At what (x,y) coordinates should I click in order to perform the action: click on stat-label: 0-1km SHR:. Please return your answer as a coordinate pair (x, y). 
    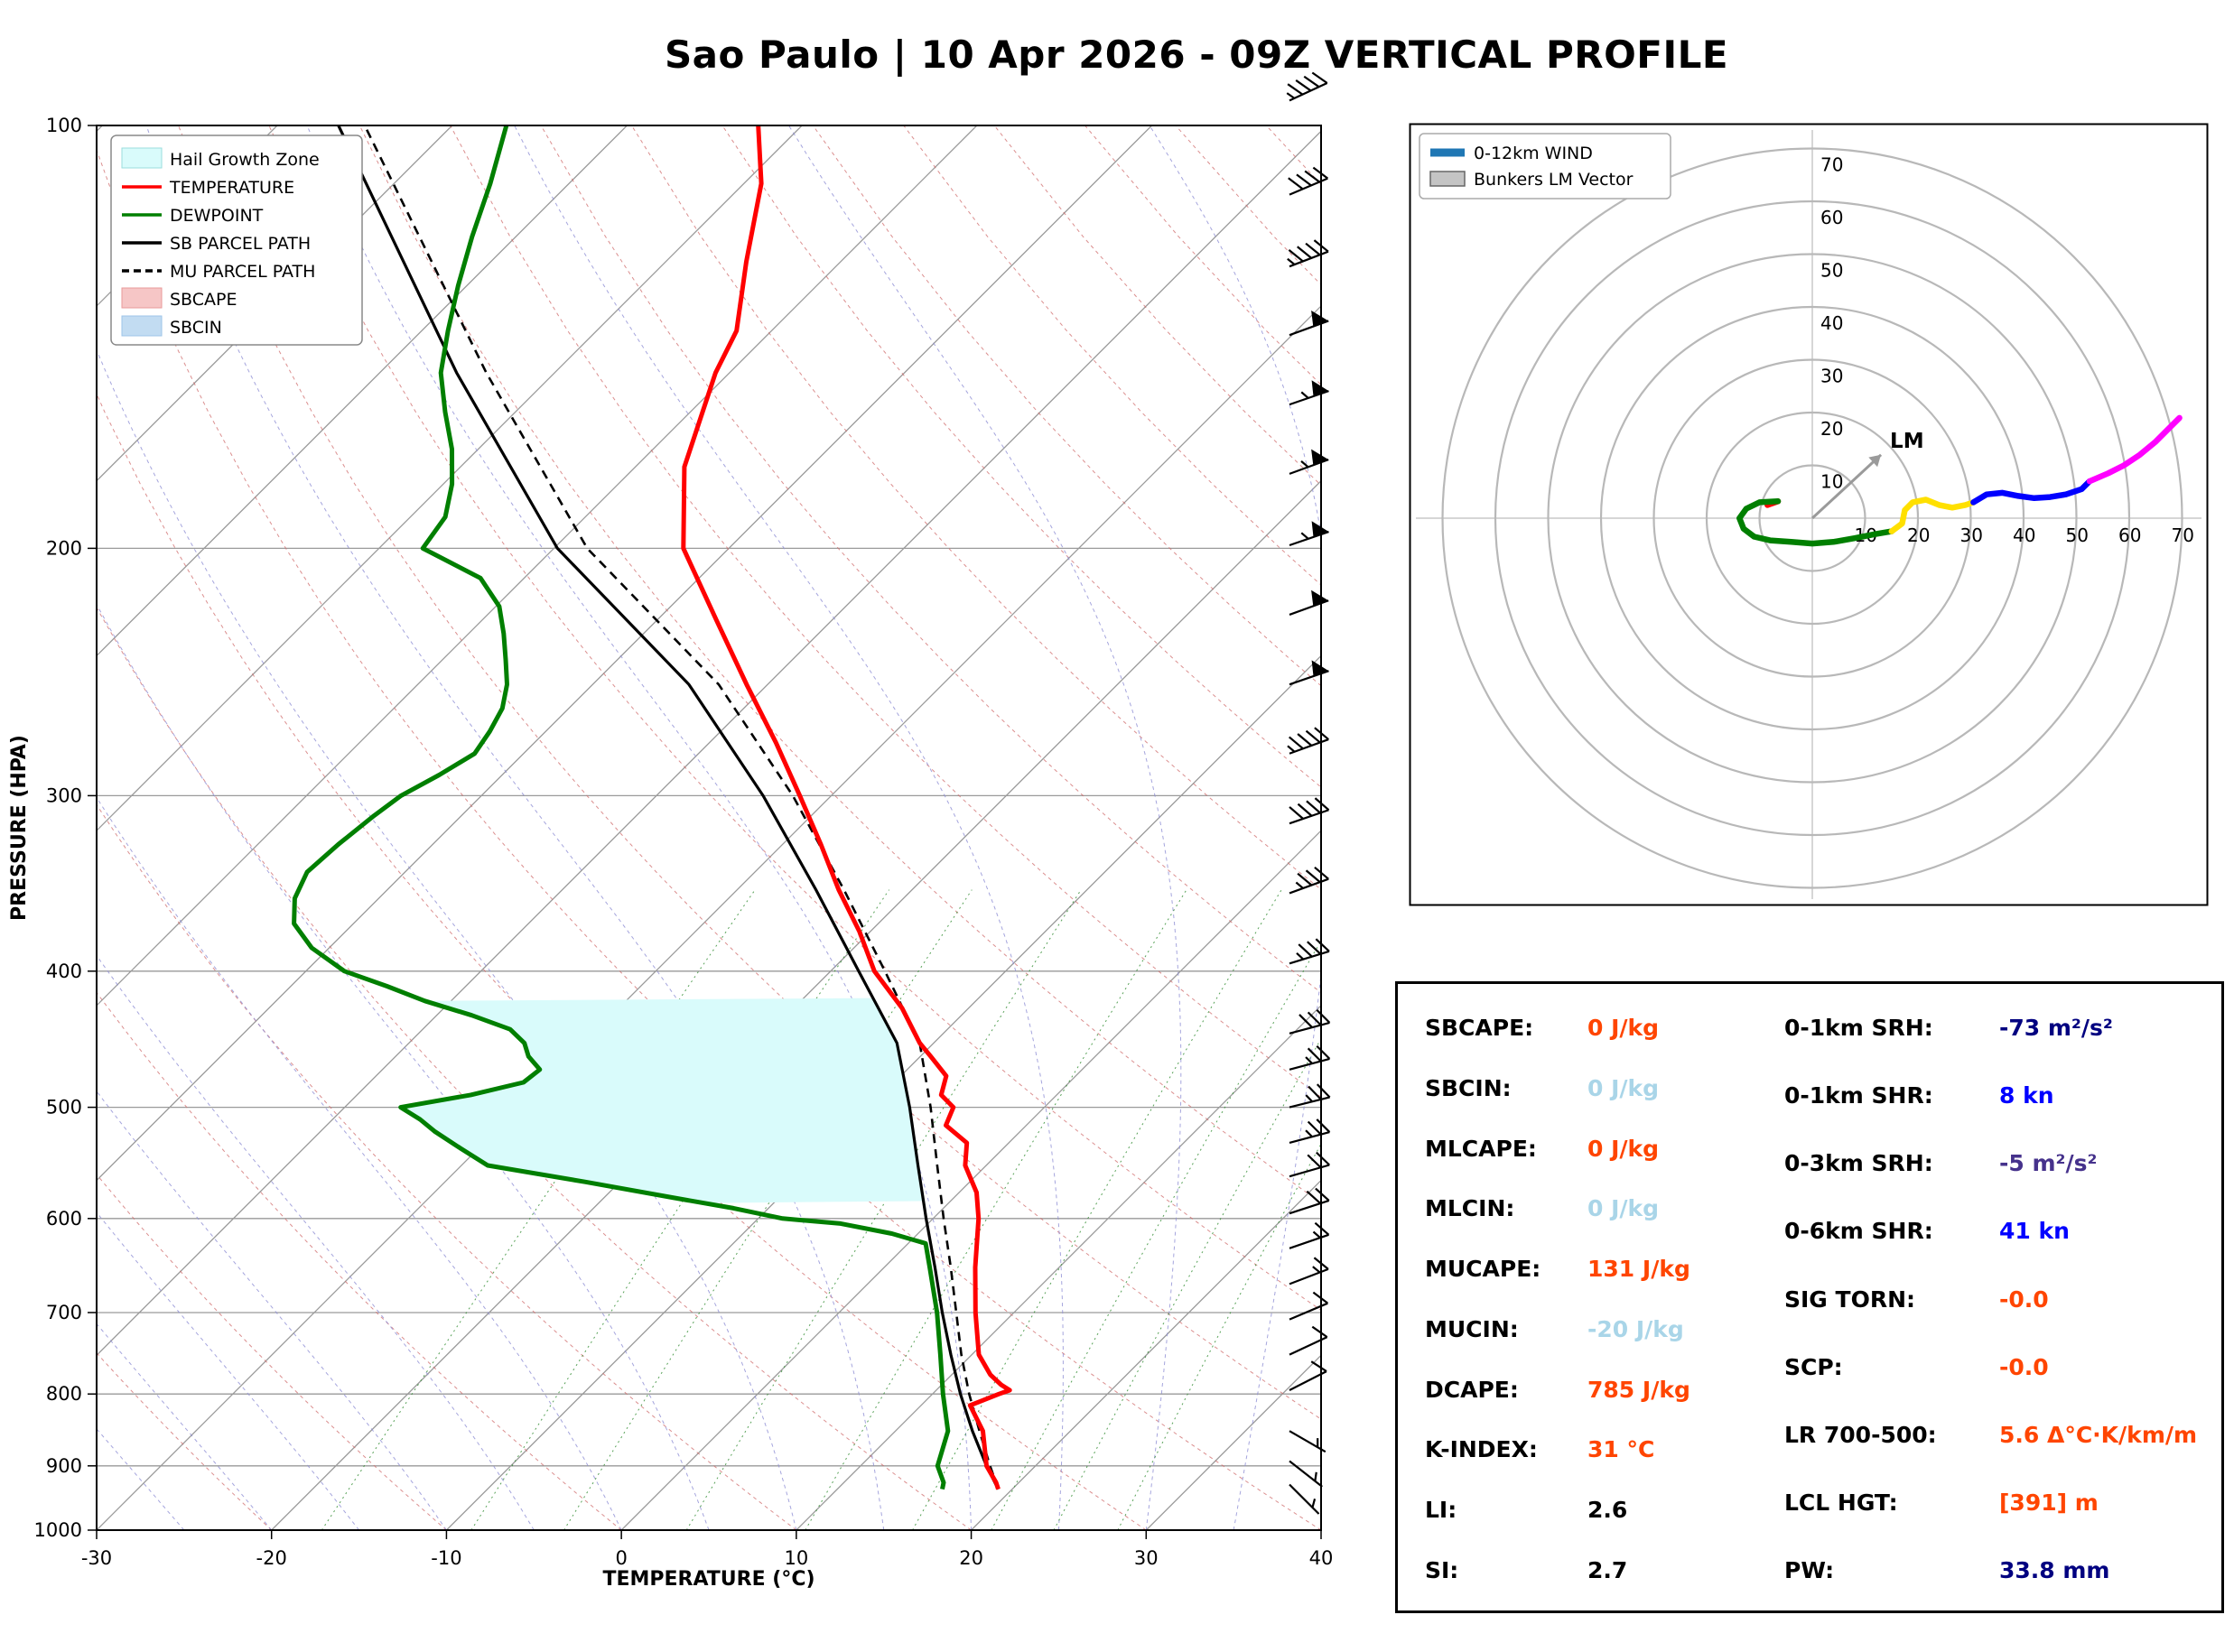
    Looking at the image, I should click on (1858, 1095).